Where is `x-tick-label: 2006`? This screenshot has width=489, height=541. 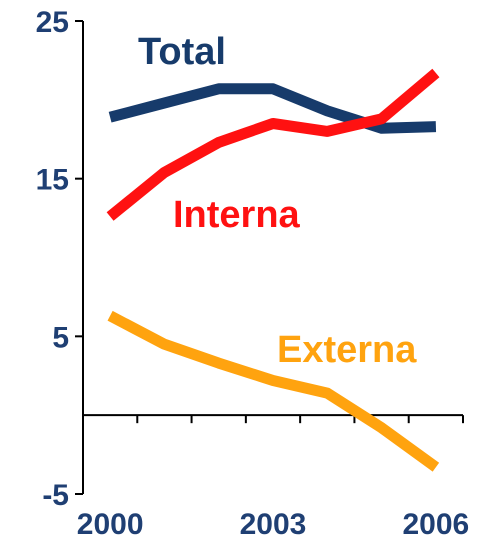
x-tick-label: 2006 is located at coordinates (435, 524).